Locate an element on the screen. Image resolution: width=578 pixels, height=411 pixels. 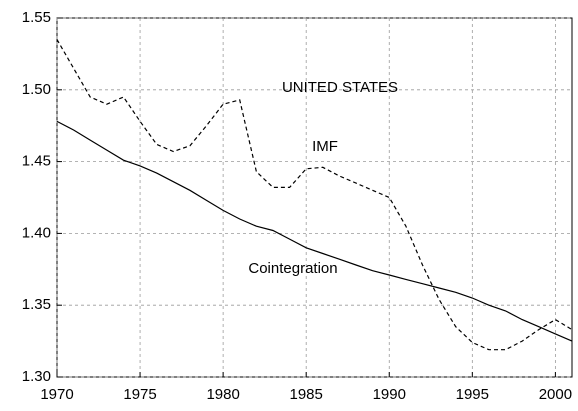
annotation: Cointegration is located at coordinates (292, 268).